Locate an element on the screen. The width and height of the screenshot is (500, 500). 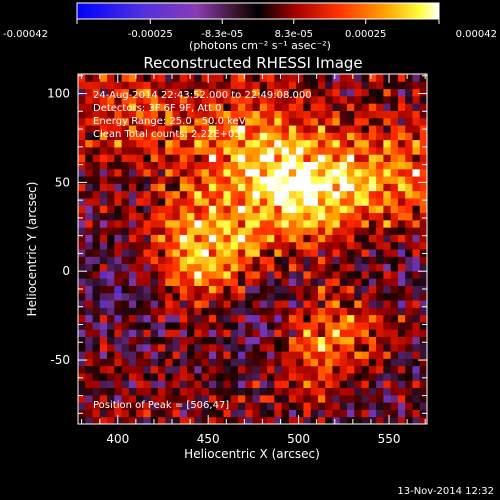
x-axis-tick-labels: 400 450 500 550 is located at coordinates (253, 439).